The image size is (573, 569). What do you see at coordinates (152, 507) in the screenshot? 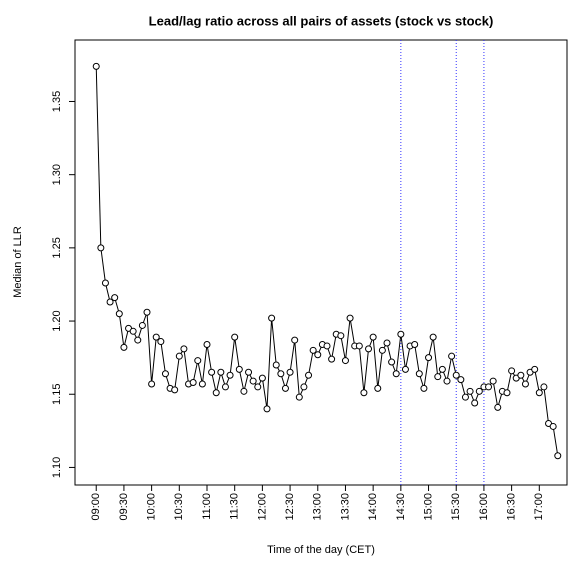
I see `x-tick-label: 10:00` at bounding box center [152, 507].